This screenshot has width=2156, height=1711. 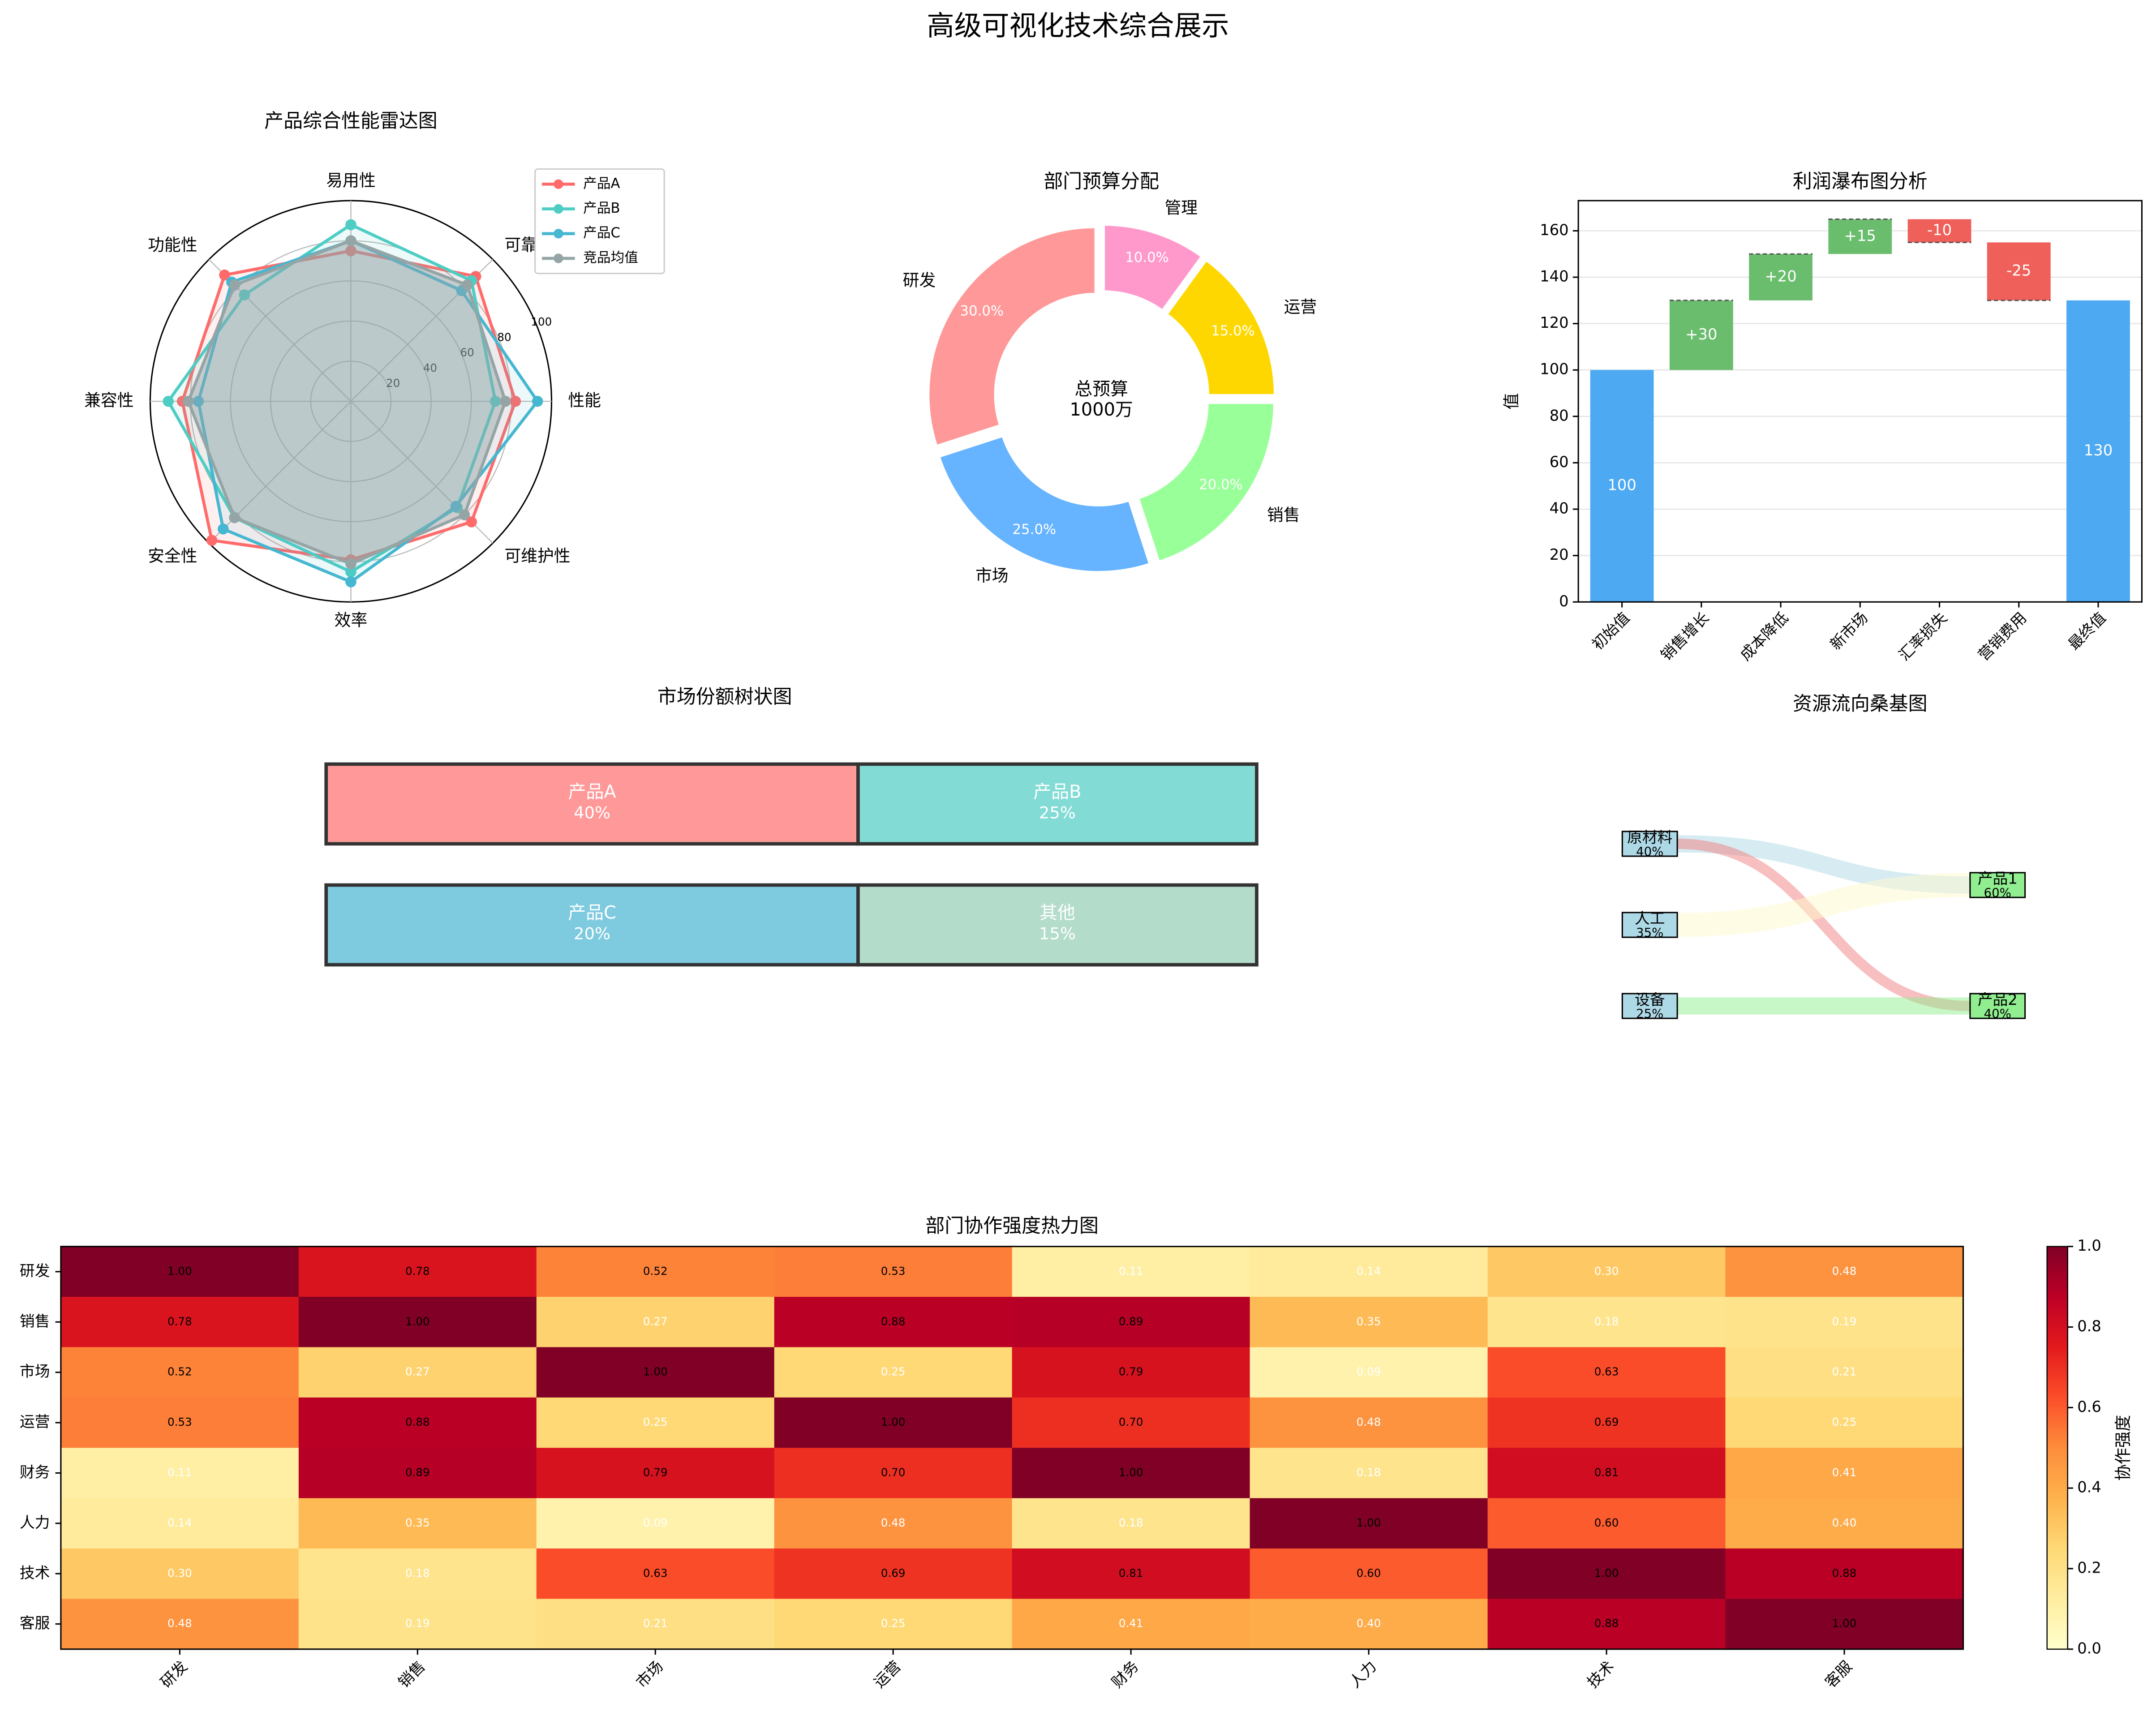 I want to click on r-tick-label: 100, so click(x=541, y=321).